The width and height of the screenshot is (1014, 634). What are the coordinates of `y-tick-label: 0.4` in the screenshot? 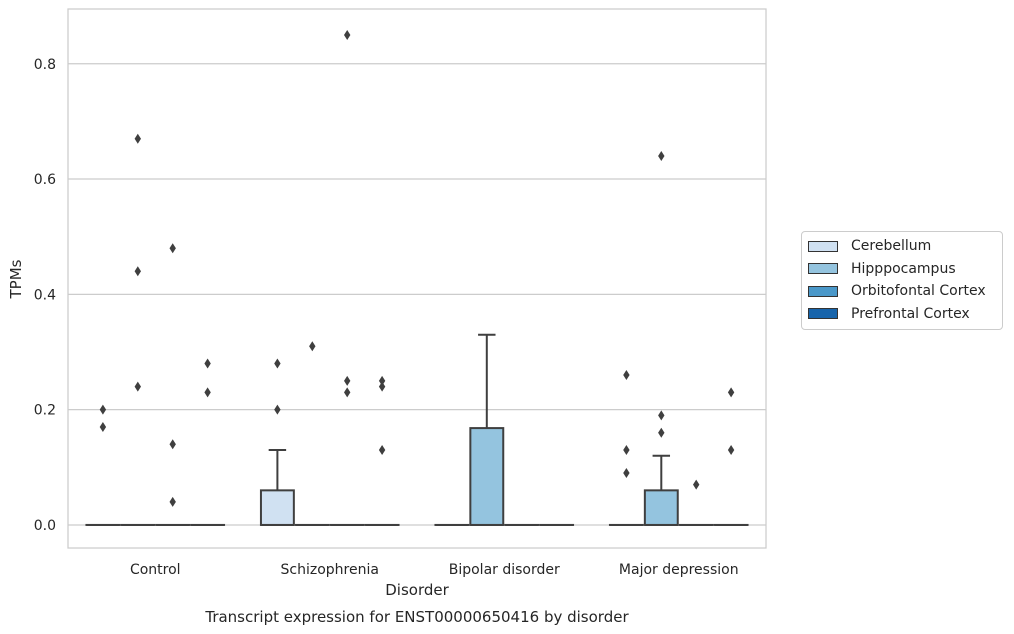 It's located at (45, 295).